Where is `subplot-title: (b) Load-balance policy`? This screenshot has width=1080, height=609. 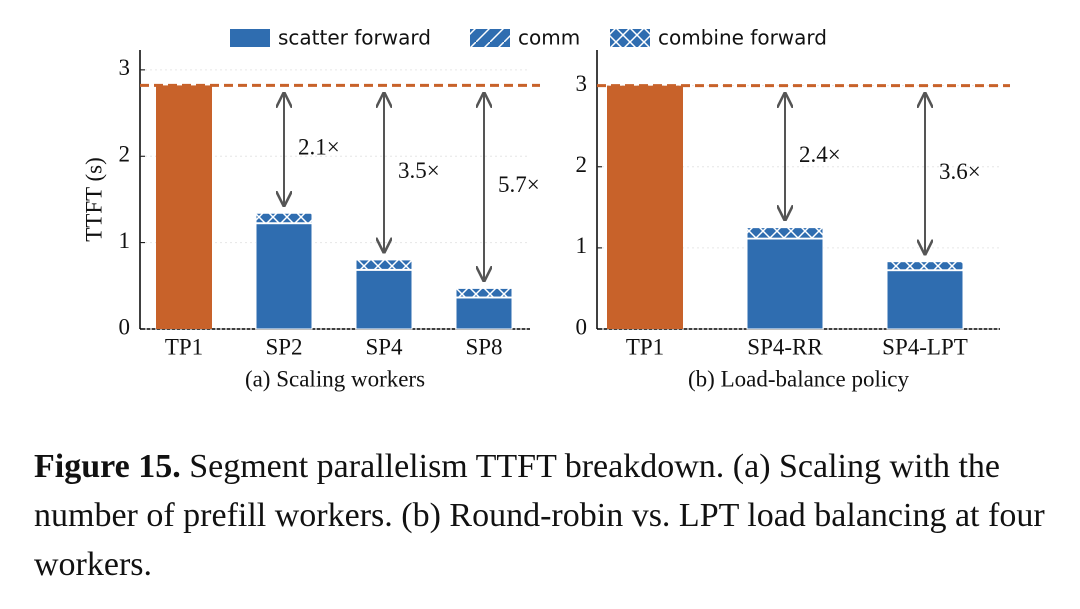
subplot-title: (b) Load-balance policy is located at coordinates (798, 378).